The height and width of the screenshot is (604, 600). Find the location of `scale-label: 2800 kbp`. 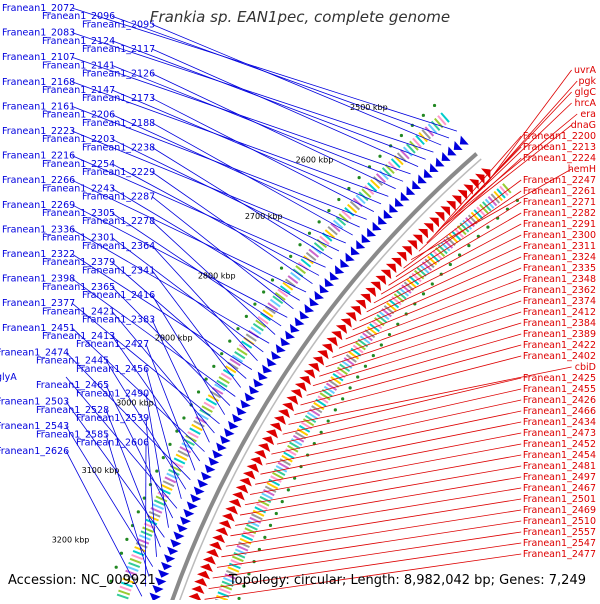

scale-label: 2800 kbp is located at coordinates (217, 275).